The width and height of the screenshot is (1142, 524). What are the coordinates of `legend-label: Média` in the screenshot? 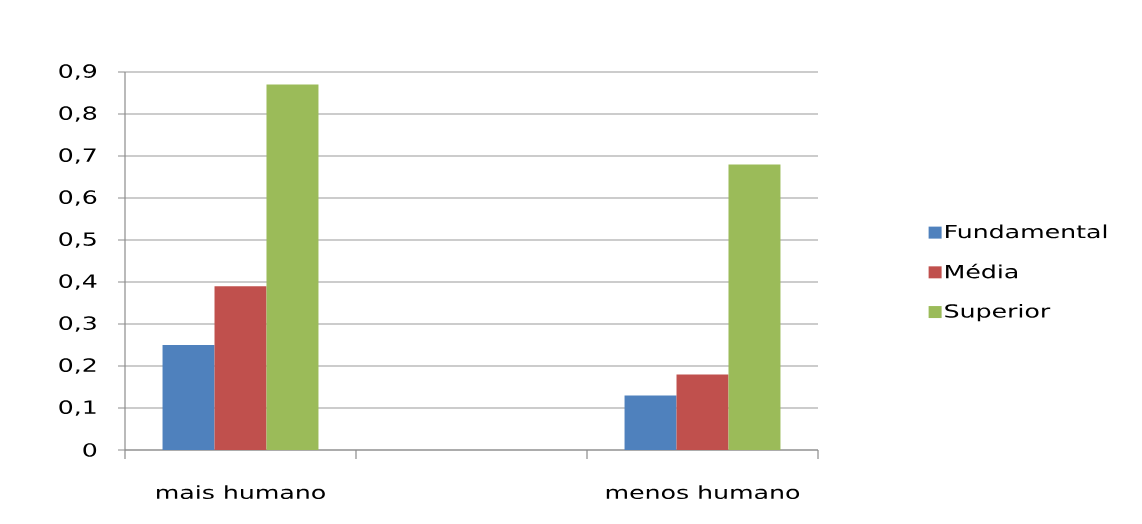 It's located at (982, 271).